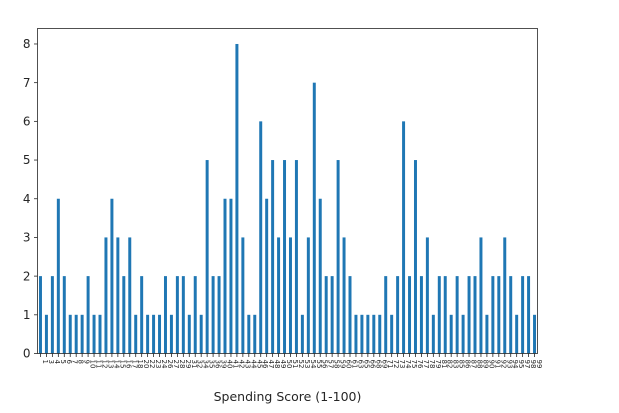 This screenshot has width=619, height=413. What do you see at coordinates (468, 364) in the screenshot?
I see `x-tick-label: 86` at bounding box center [468, 364].